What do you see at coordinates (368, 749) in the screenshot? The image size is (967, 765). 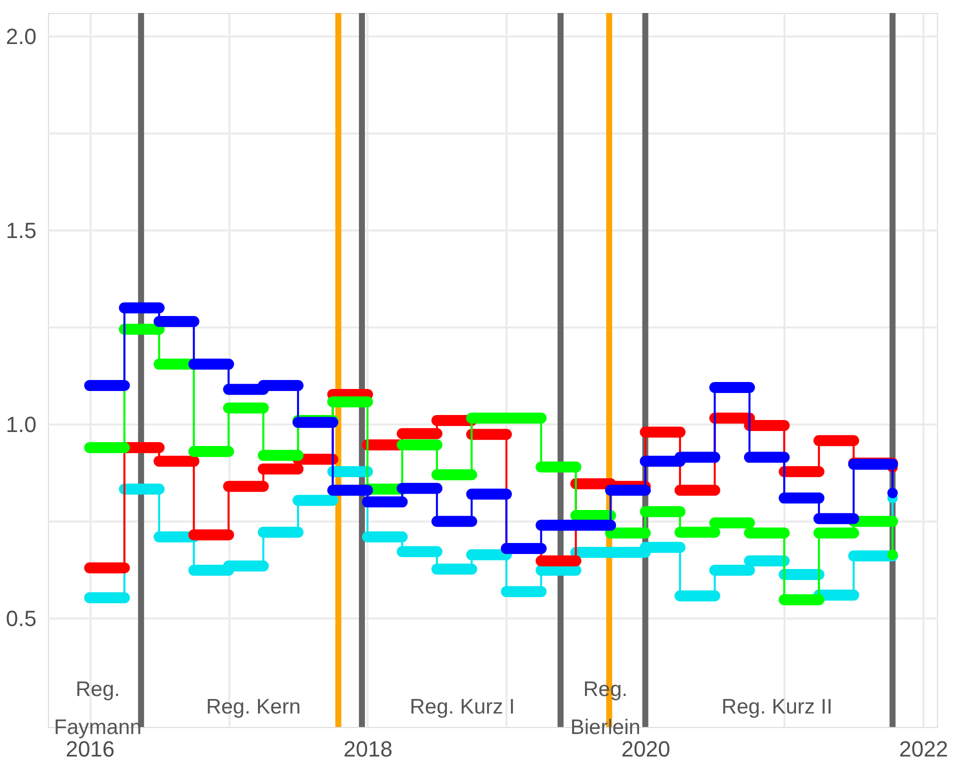 I see `x-tick-label: 2018` at bounding box center [368, 749].